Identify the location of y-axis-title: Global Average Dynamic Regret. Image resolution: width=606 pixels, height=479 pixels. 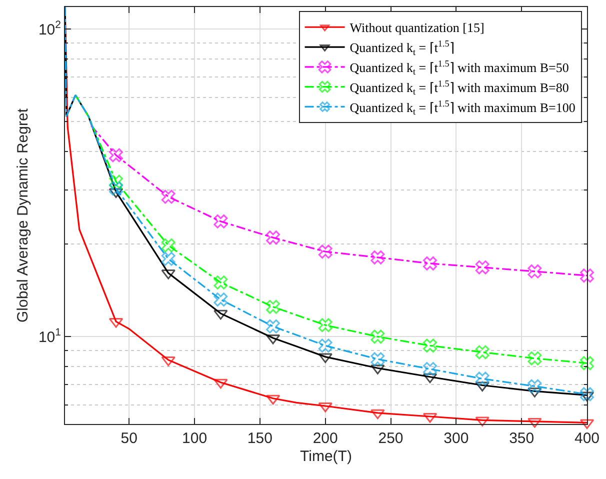
(23, 215).